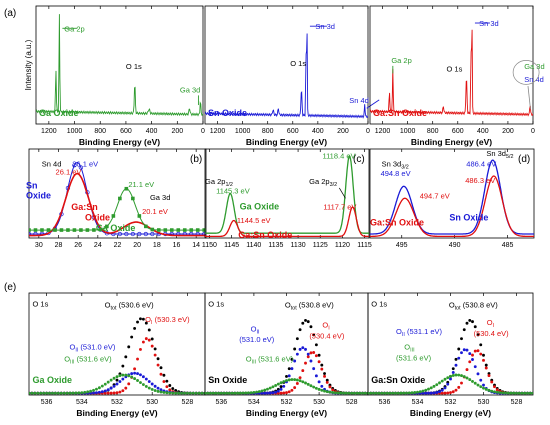  What do you see at coordinates (339, 206) in the screenshot?
I see `annotation: 1117.7 eV` at bounding box center [339, 206].